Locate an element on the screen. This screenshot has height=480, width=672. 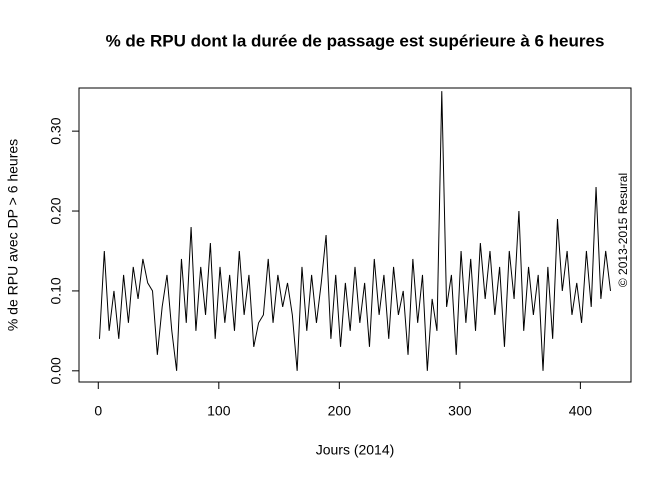
x-tick-label: 100 is located at coordinates (219, 411).